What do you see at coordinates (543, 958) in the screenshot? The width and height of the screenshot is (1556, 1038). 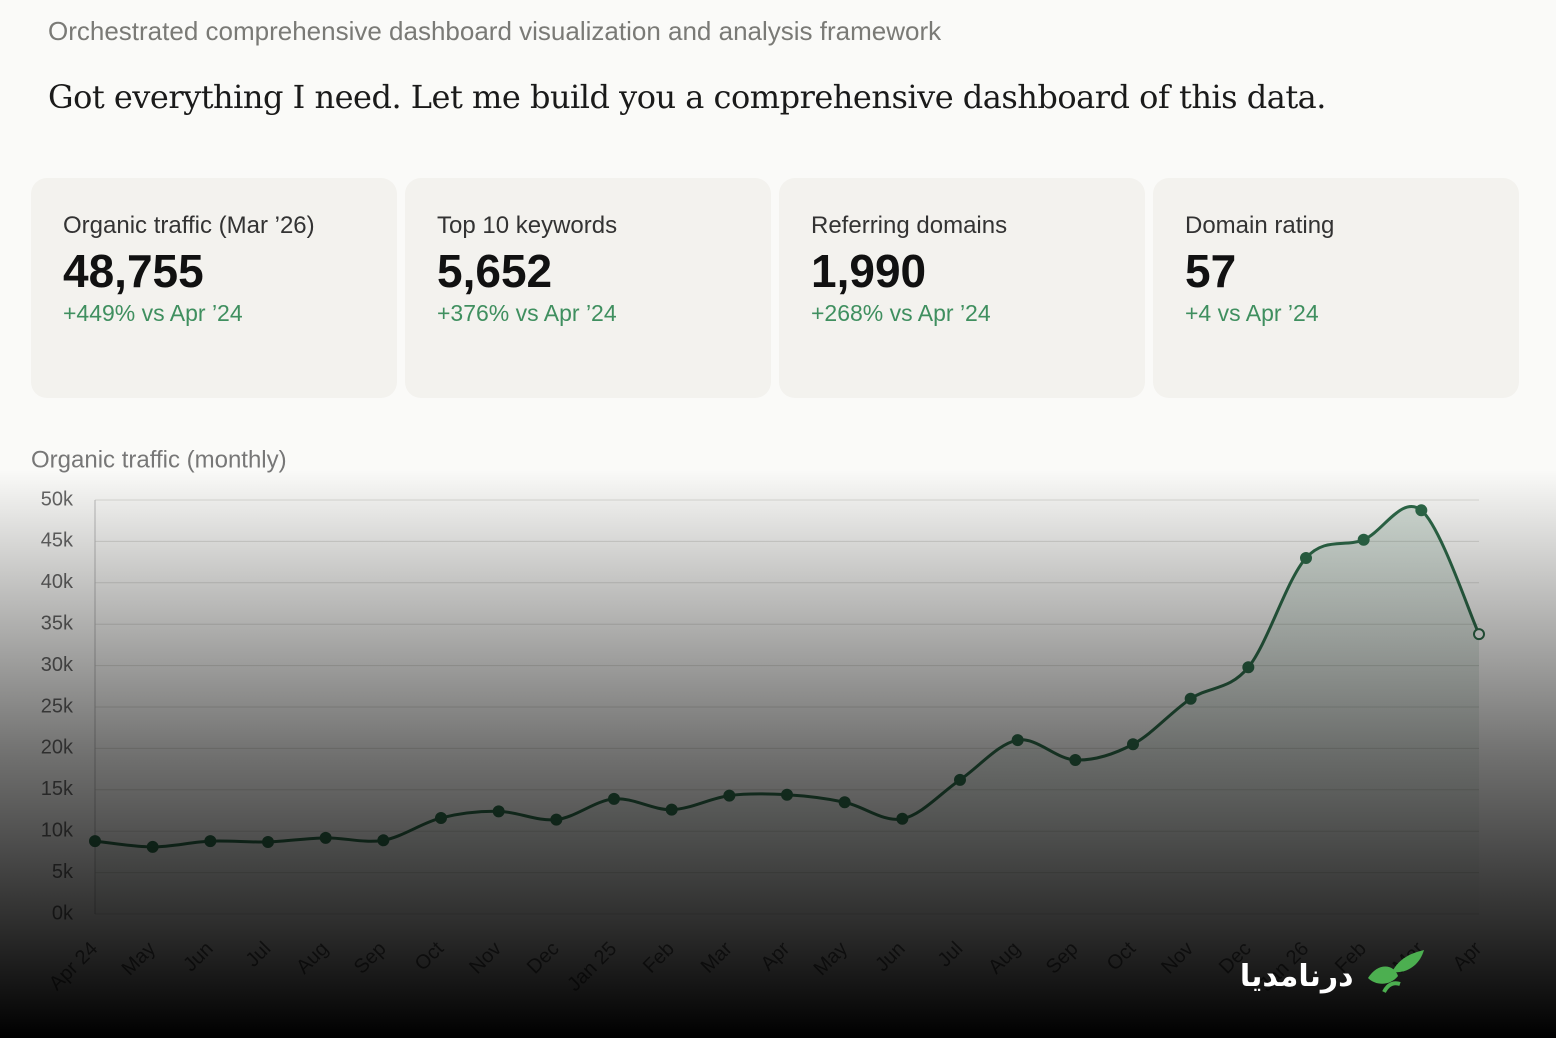 I see `x-tick-label: Dec` at bounding box center [543, 958].